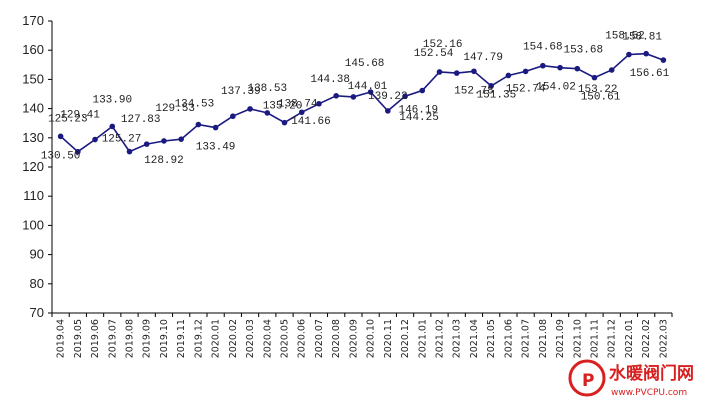  Describe the element at coordinates (37, 254) in the screenshot. I see `y-tick-label: 90` at that location.